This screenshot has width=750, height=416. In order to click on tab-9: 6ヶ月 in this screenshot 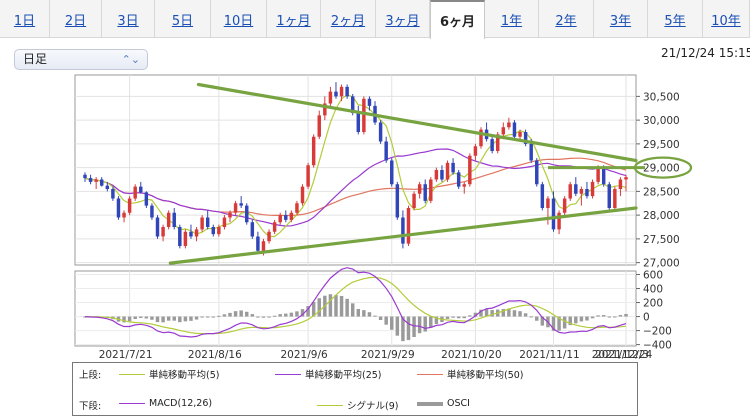, I will do `click(457, 19)`.